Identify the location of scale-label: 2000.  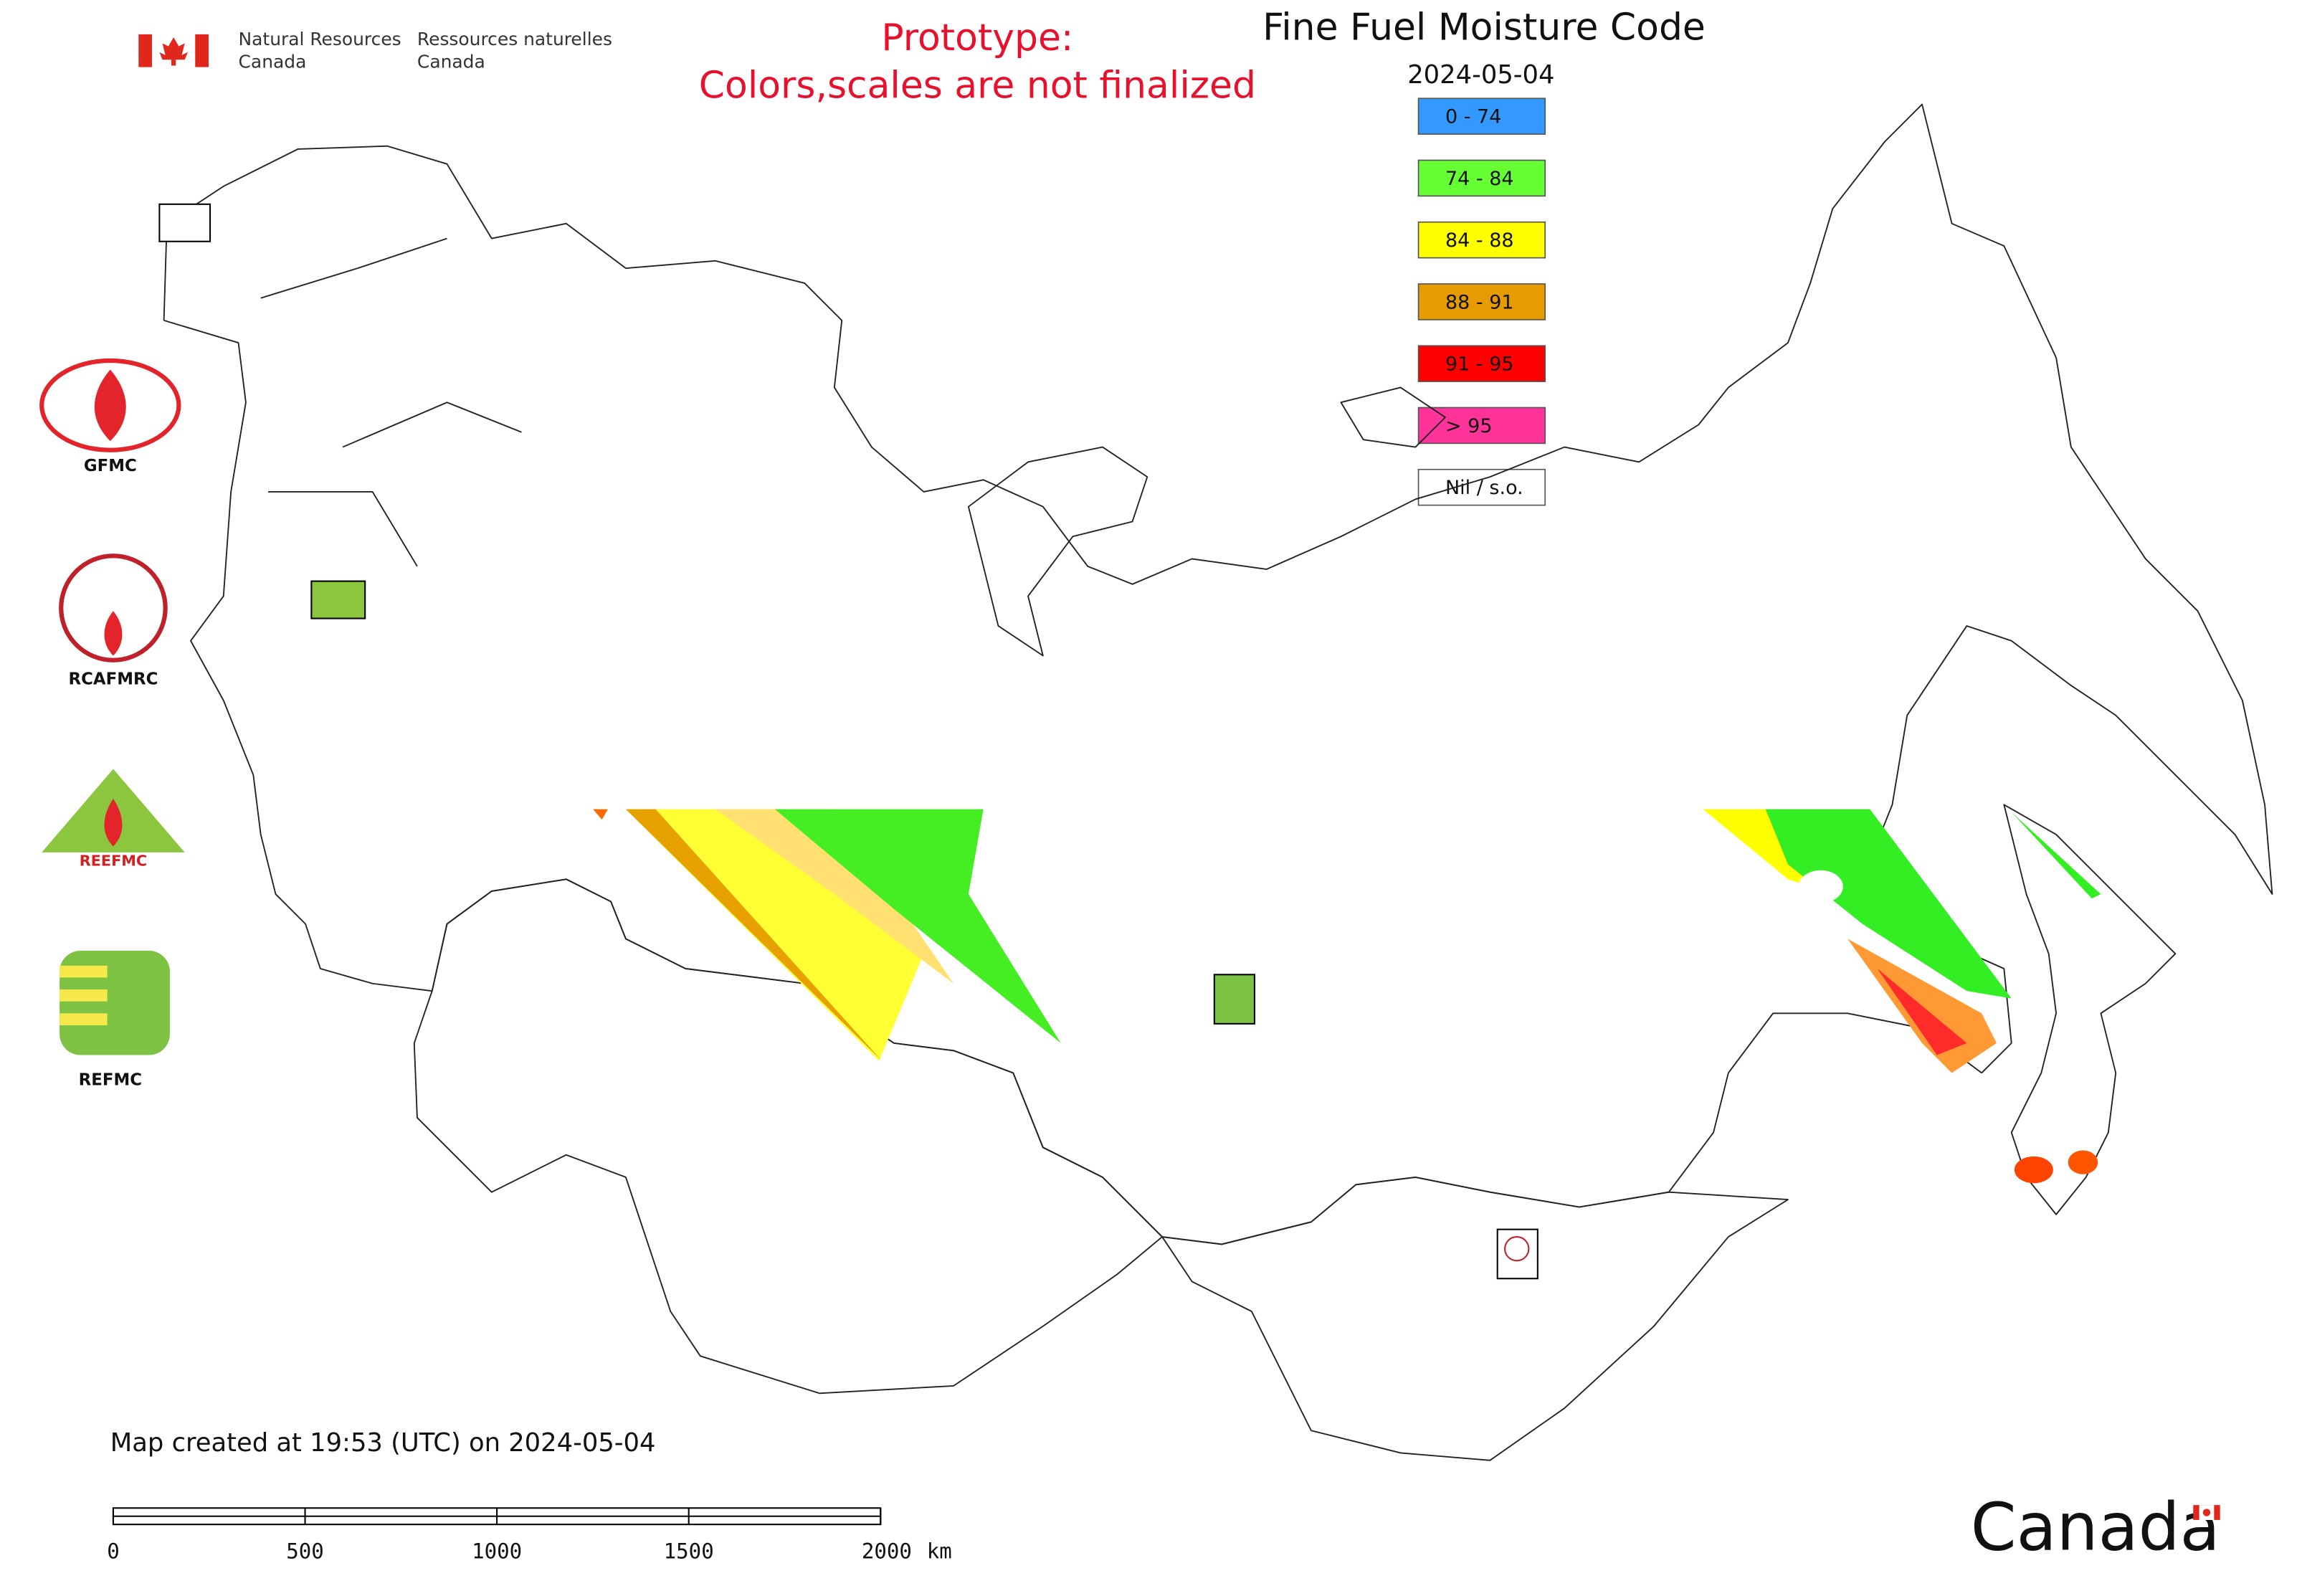
(887, 1551).